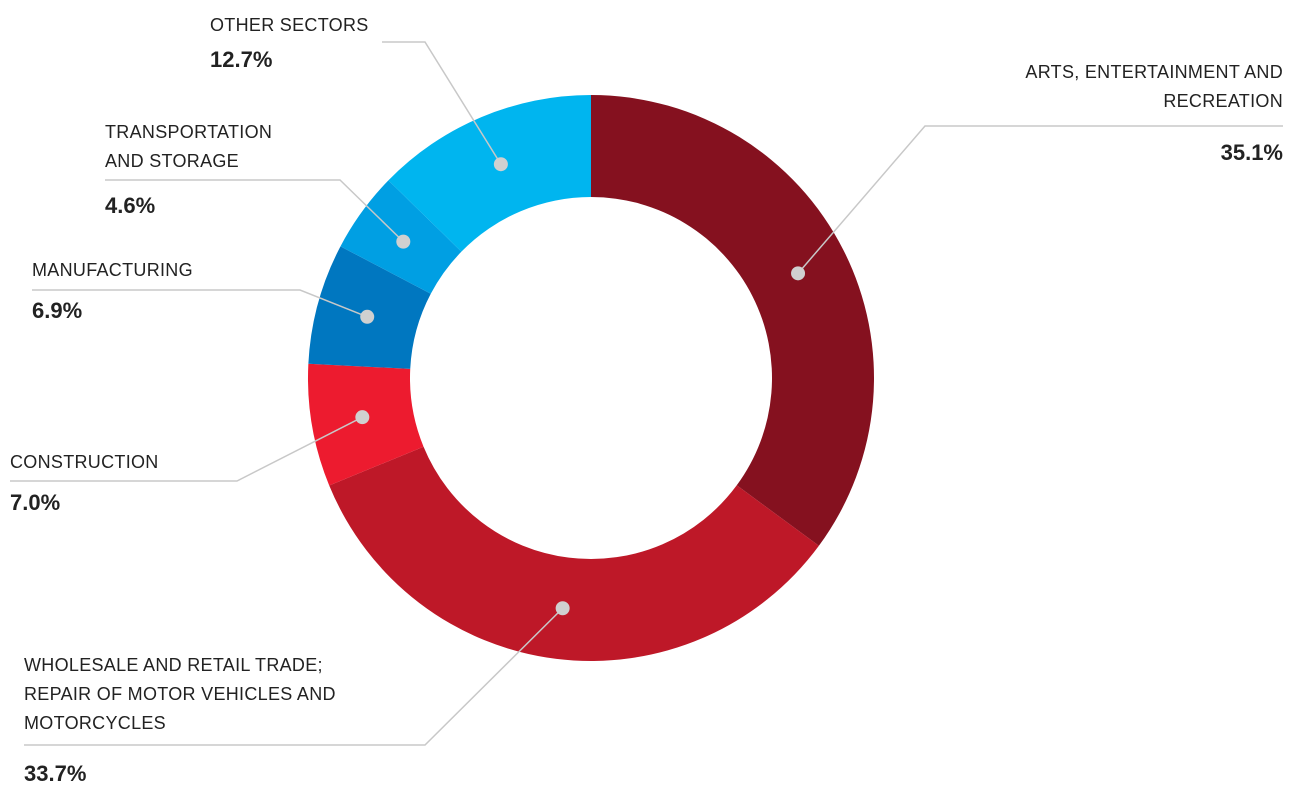  I want to click on value-label: 7.0%, so click(35, 502).